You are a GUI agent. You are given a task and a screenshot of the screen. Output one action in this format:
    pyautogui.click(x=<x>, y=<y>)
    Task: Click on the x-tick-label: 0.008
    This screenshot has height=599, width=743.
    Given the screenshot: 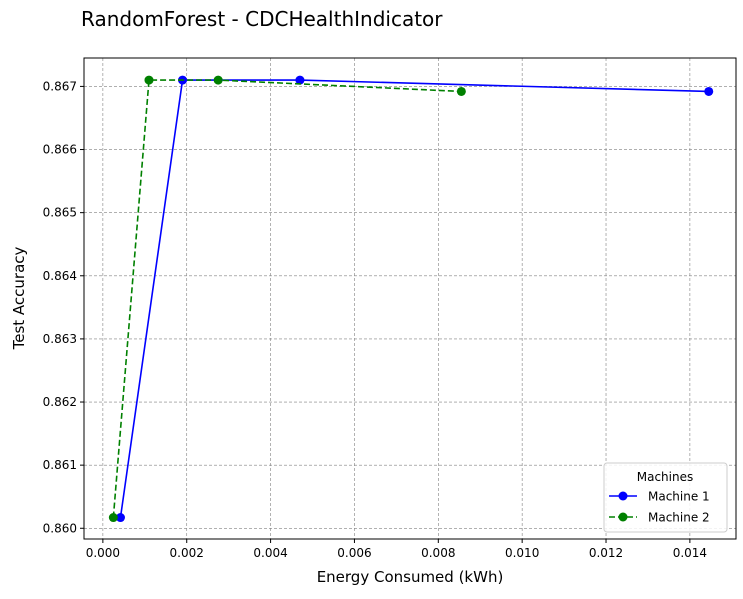 What is the action you would take?
    pyautogui.click(x=438, y=553)
    